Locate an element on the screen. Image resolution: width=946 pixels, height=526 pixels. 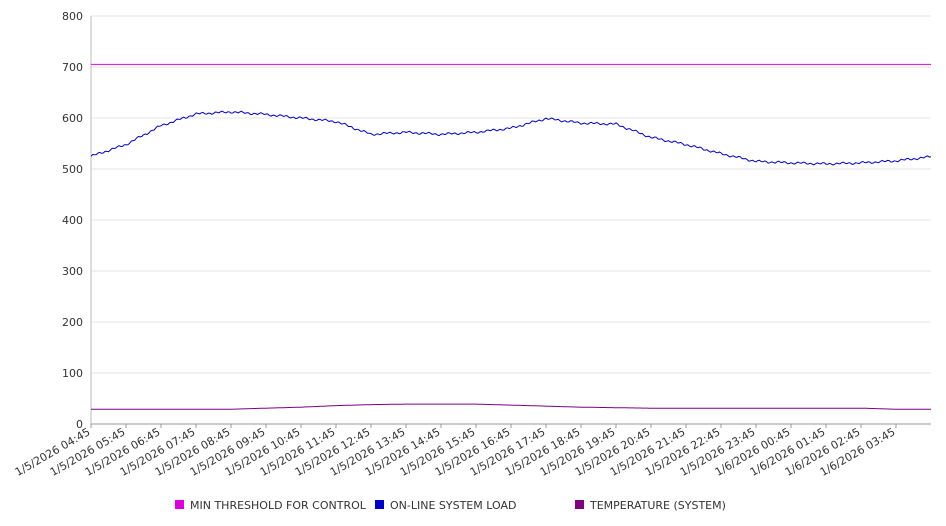
y-tick-label: 700 is located at coordinates (72, 67).